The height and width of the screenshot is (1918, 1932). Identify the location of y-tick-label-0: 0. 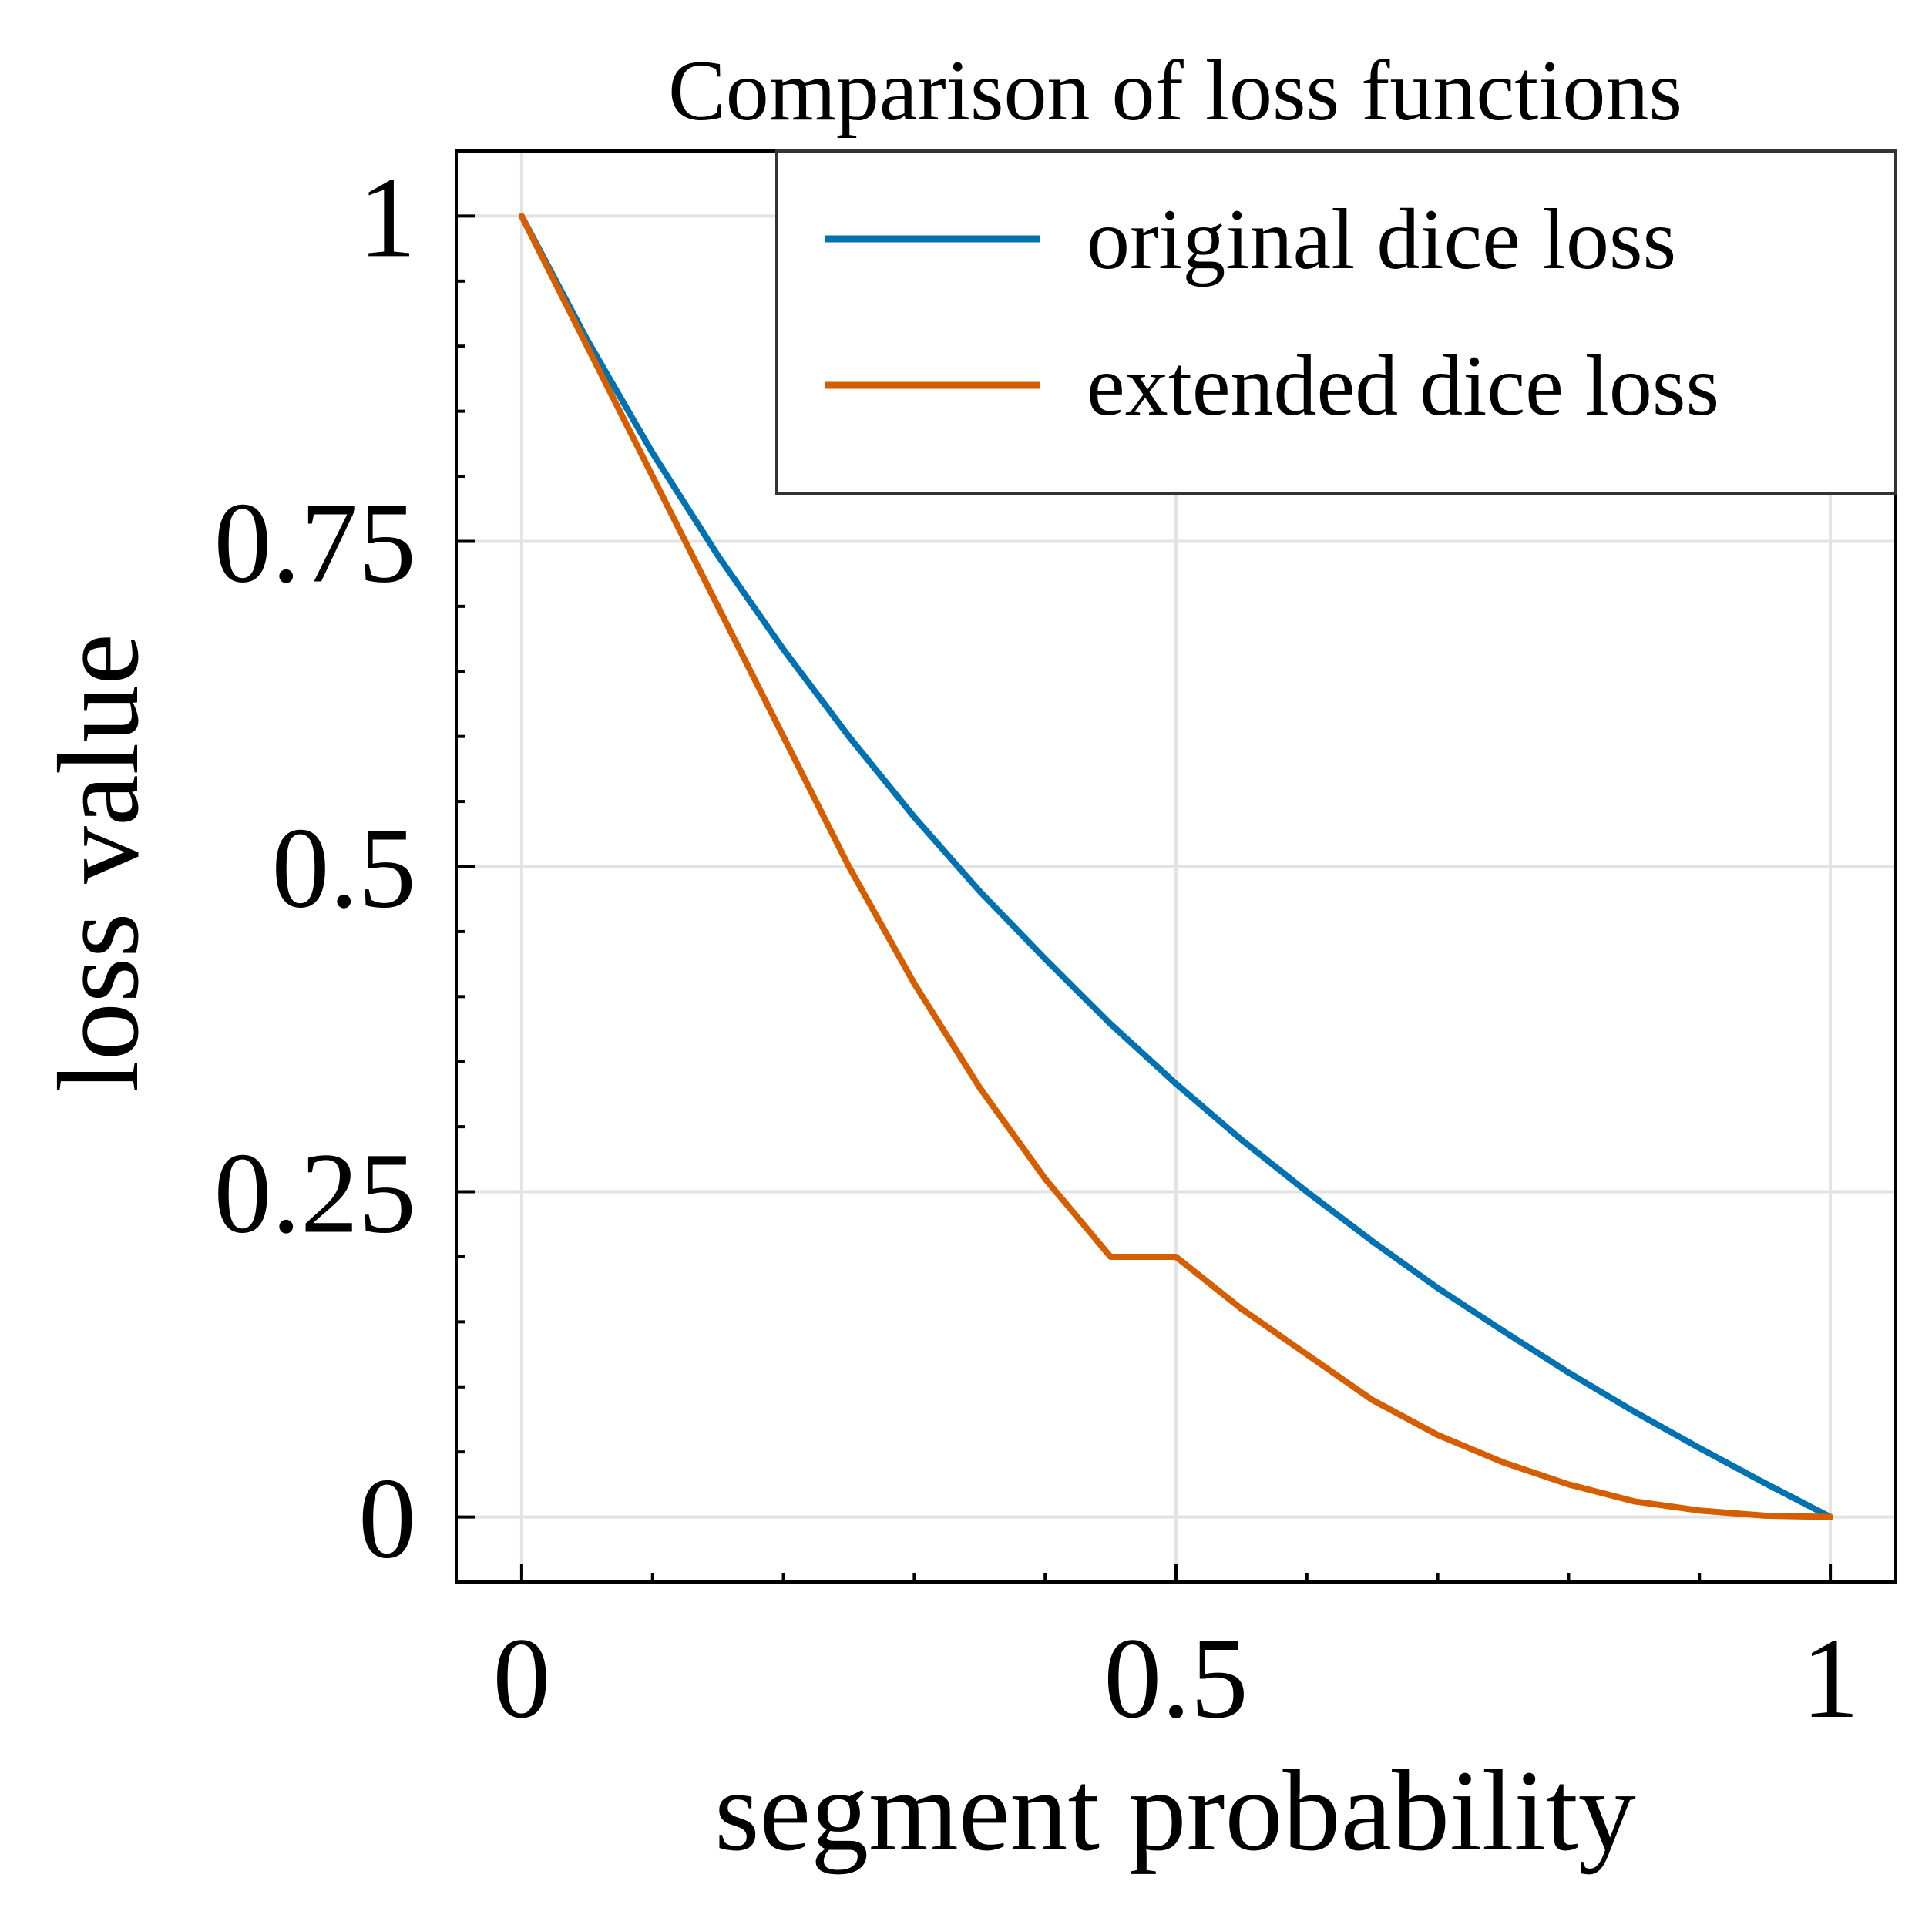
(387, 1519).